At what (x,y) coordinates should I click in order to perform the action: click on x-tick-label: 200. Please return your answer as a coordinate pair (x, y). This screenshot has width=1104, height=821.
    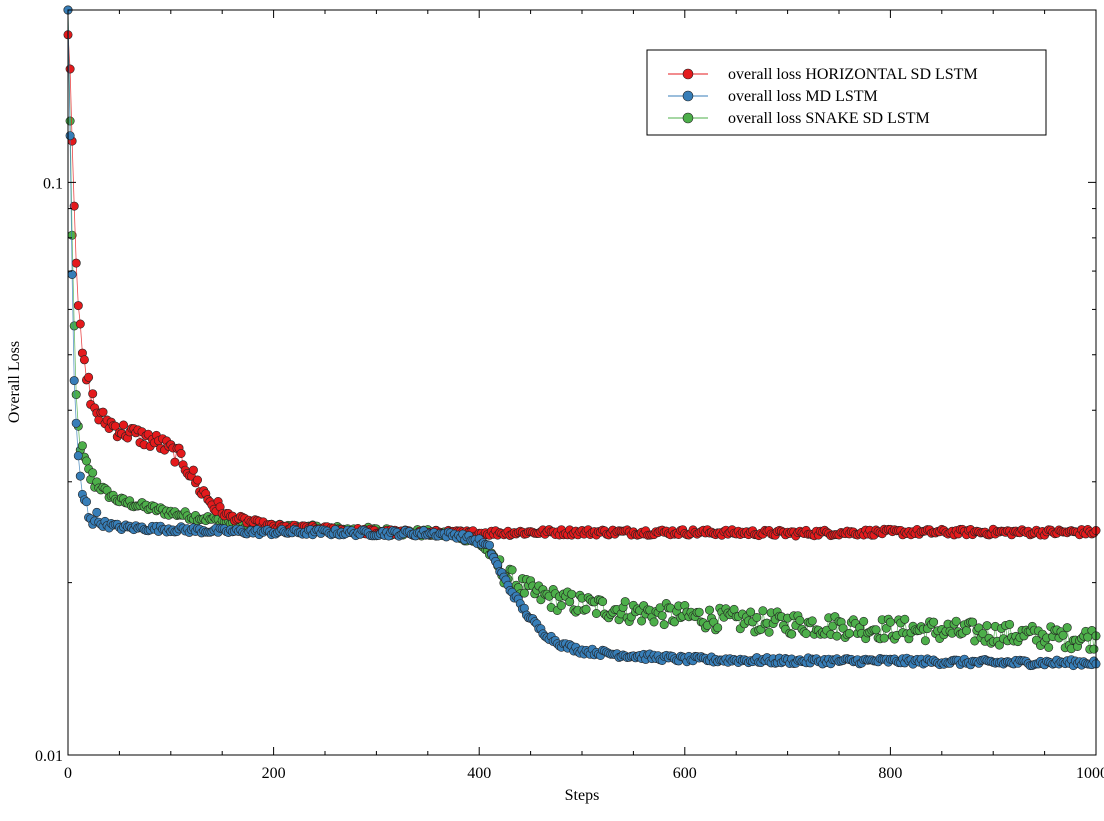
    Looking at the image, I should click on (274, 773).